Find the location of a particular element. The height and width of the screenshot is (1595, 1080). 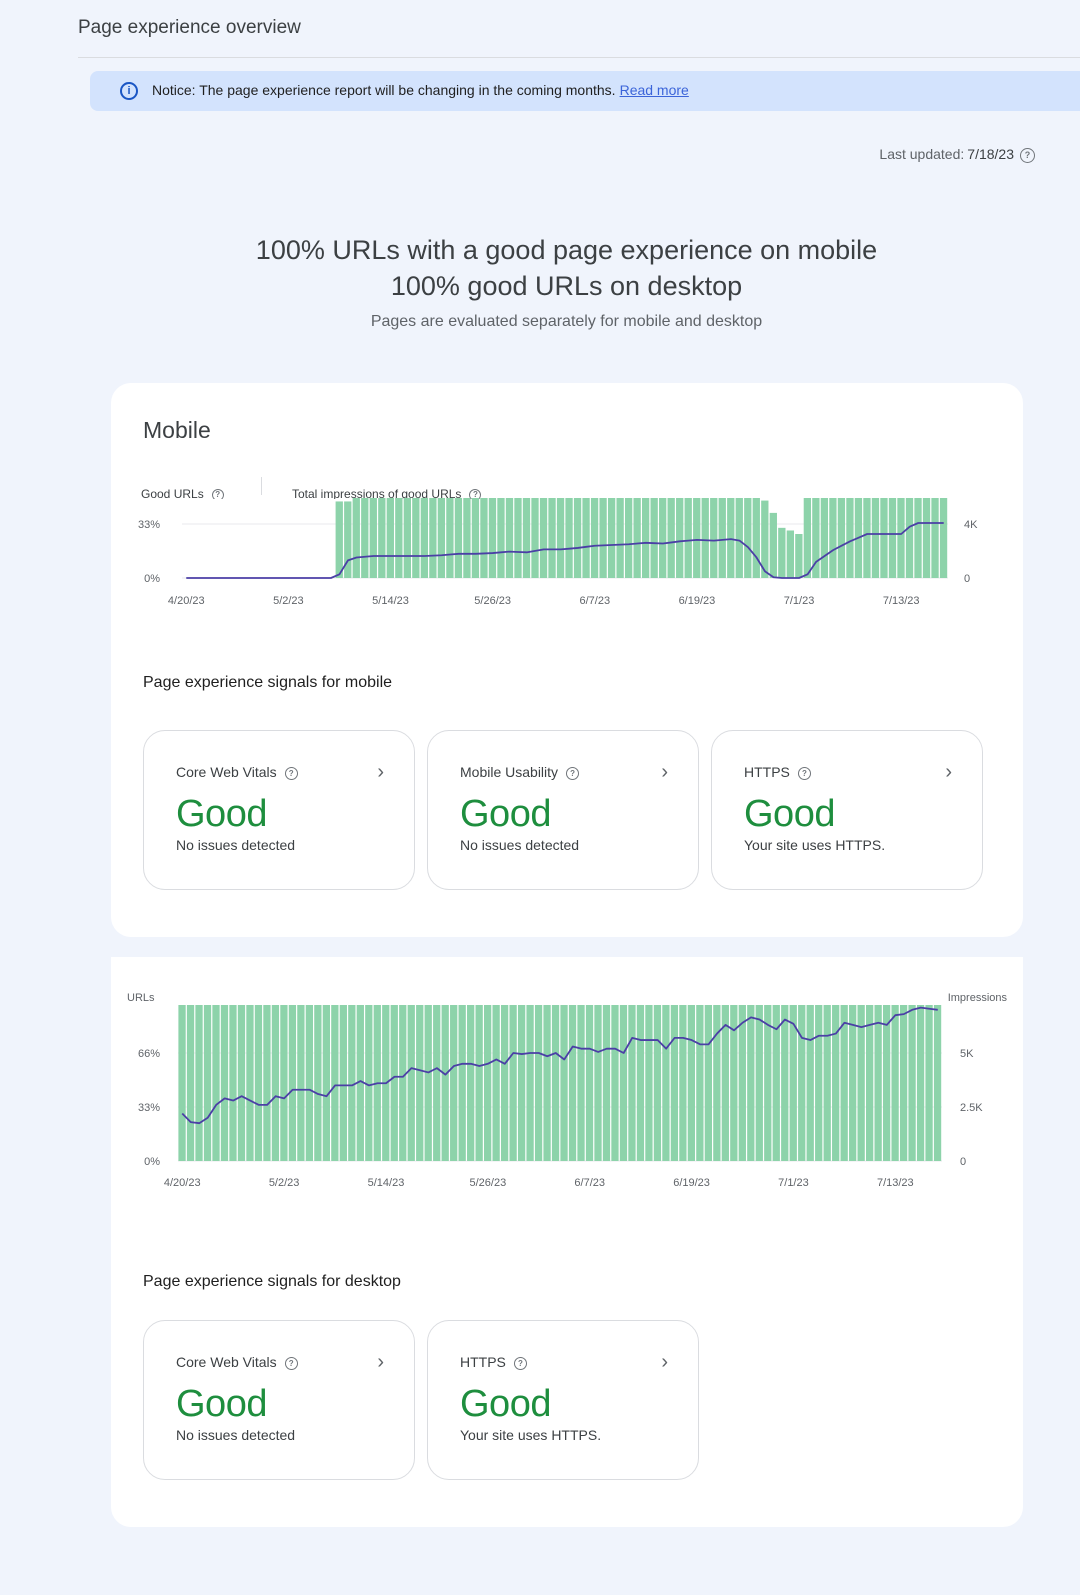

y-right-tick-label: 7.5K is located at coordinates (971, 1005).